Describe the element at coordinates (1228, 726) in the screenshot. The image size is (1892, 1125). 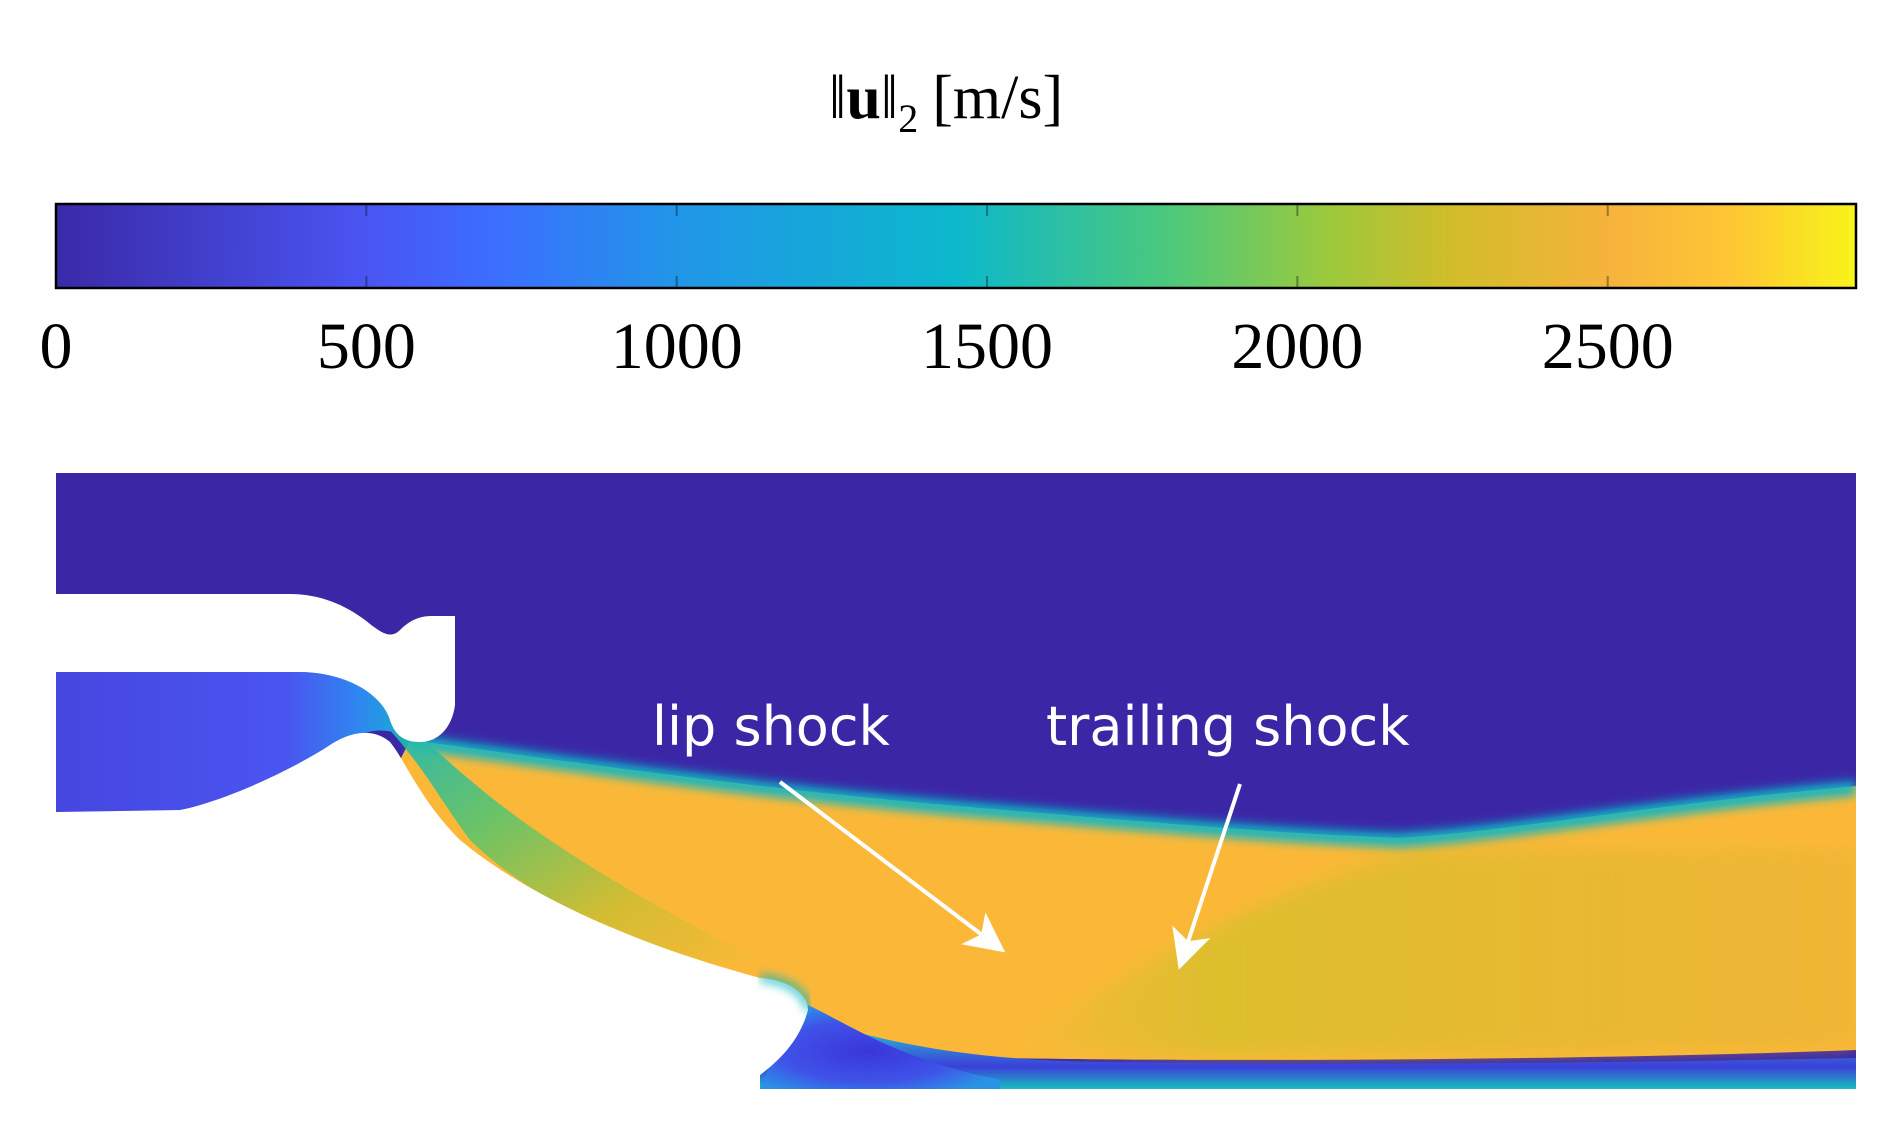
I see `trailing-shock-label: trailing shock` at that location.